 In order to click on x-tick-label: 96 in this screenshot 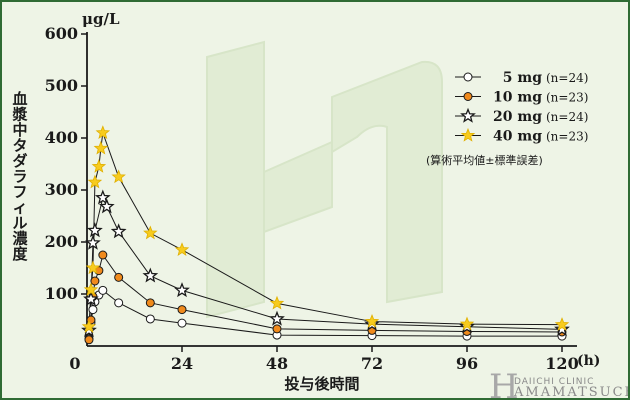, I will do `click(467, 363)`.